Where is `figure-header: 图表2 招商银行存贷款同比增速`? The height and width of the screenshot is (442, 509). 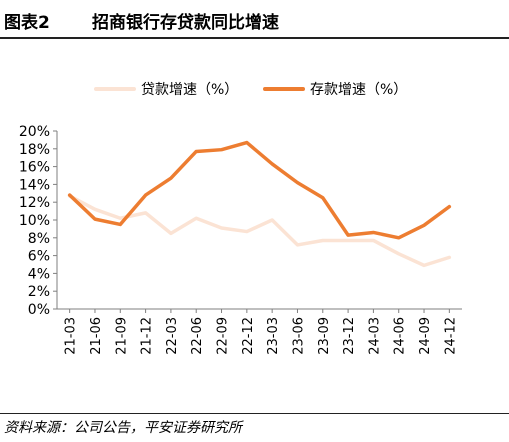 figure-header: 图表2 招商银行存贷款同比增速 is located at coordinates (254, 20).